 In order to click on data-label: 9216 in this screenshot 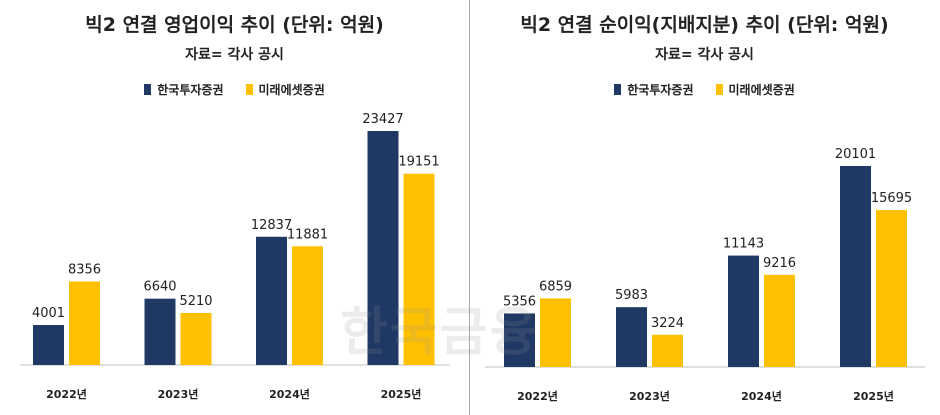, I will do `click(779, 263)`.